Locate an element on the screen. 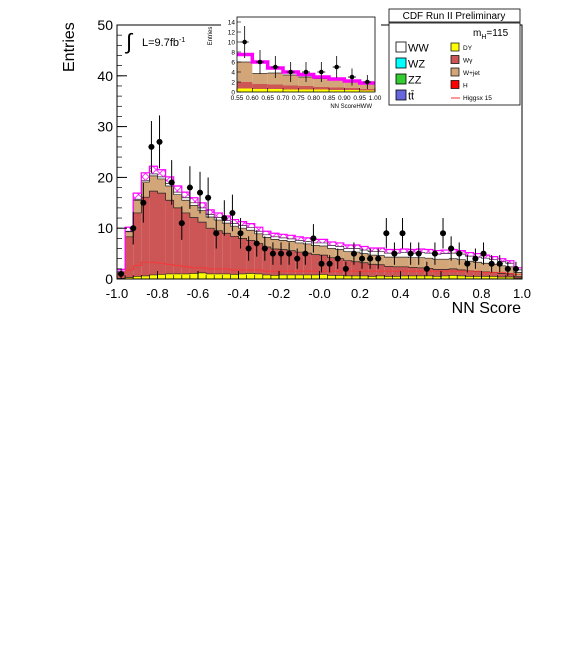 The height and width of the screenshot is (667, 567). inset-y-tick-label: 4 is located at coordinates (233, 73).